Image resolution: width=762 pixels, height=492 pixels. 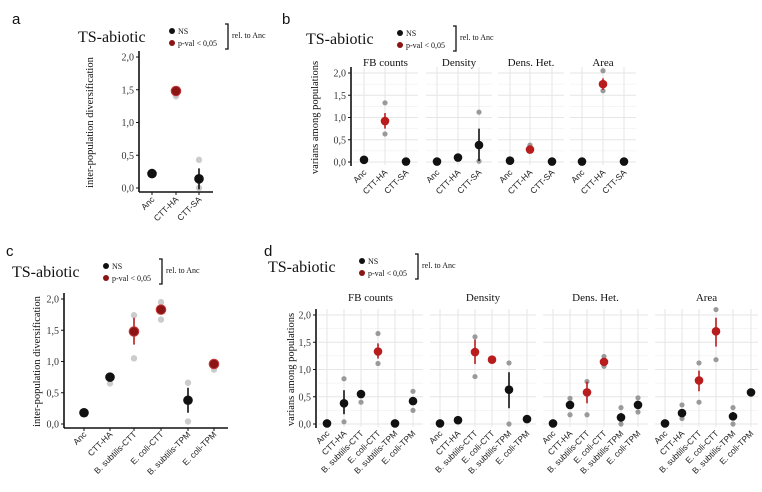 What do you see at coordinates (10, 251) in the screenshot?
I see `panel-letter: c` at bounding box center [10, 251].